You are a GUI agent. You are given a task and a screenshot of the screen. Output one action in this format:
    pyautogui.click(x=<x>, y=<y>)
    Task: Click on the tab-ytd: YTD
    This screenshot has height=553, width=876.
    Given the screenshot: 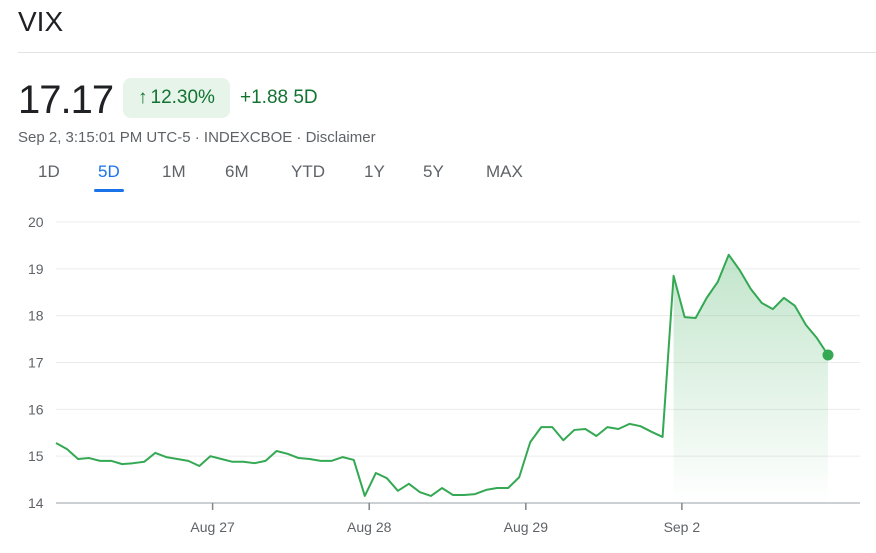 What is the action you would take?
    pyautogui.click(x=308, y=171)
    